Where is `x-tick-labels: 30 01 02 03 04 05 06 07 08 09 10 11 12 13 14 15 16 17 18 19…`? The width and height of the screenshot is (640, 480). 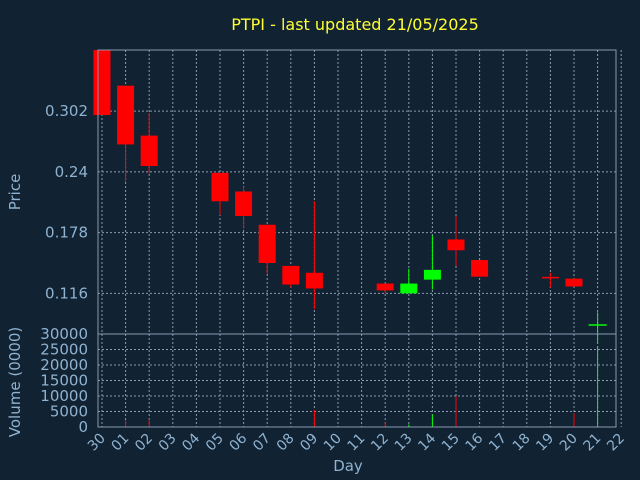
x-tick-labels: 30 01 02 03 04 05 06 07 08 09 10 11 12 13 14 15 16 17 18 19… is located at coordinates (356, 442).